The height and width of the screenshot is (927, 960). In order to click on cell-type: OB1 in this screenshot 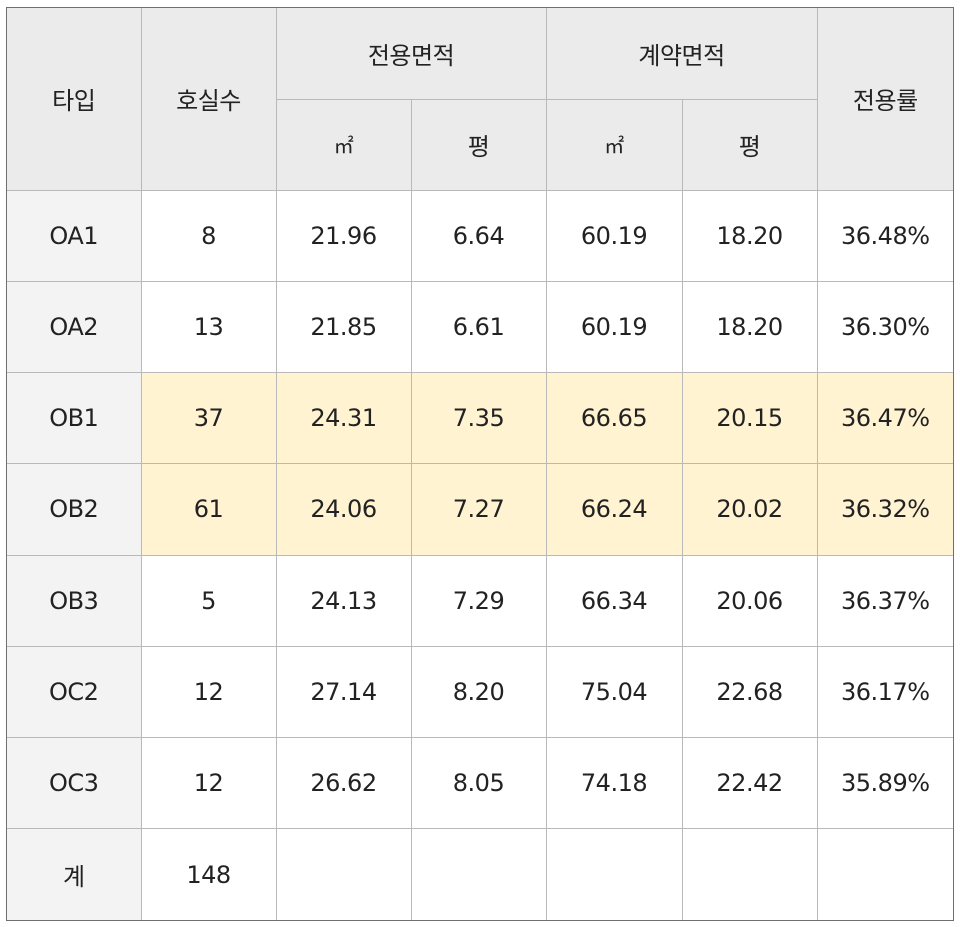, I will do `click(74, 418)`.